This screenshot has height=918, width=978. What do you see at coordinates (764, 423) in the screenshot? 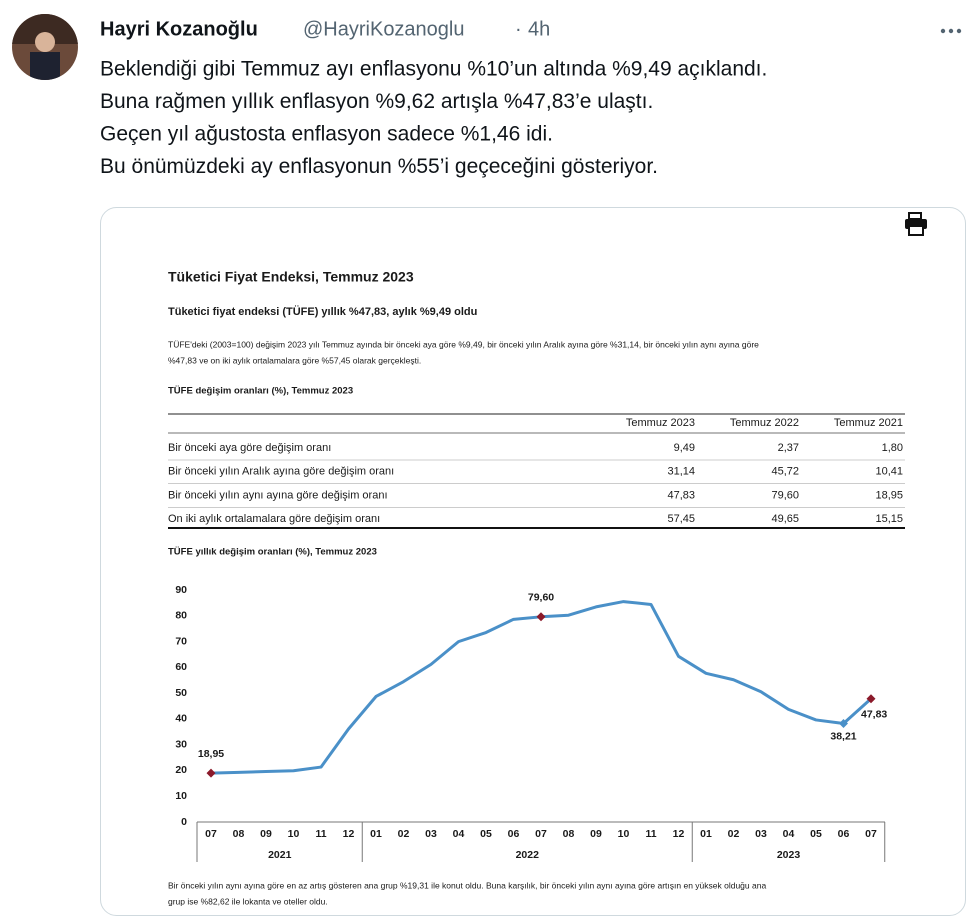
I see `column-header: Temmuz 2022` at bounding box center [764, 423].